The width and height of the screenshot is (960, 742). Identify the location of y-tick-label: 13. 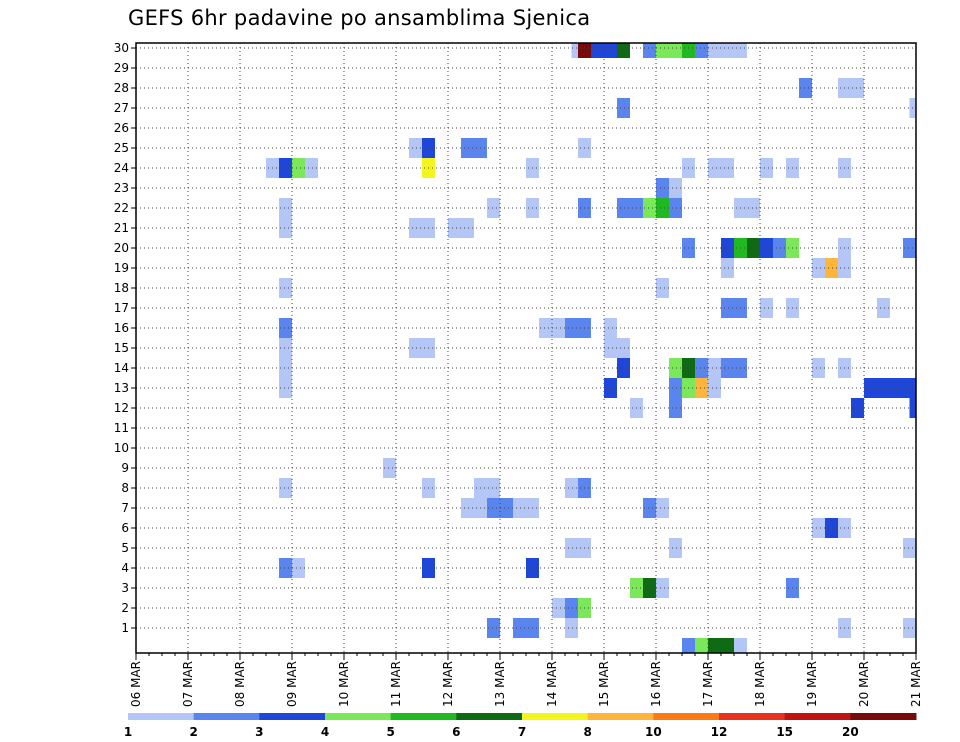
(121, 388).